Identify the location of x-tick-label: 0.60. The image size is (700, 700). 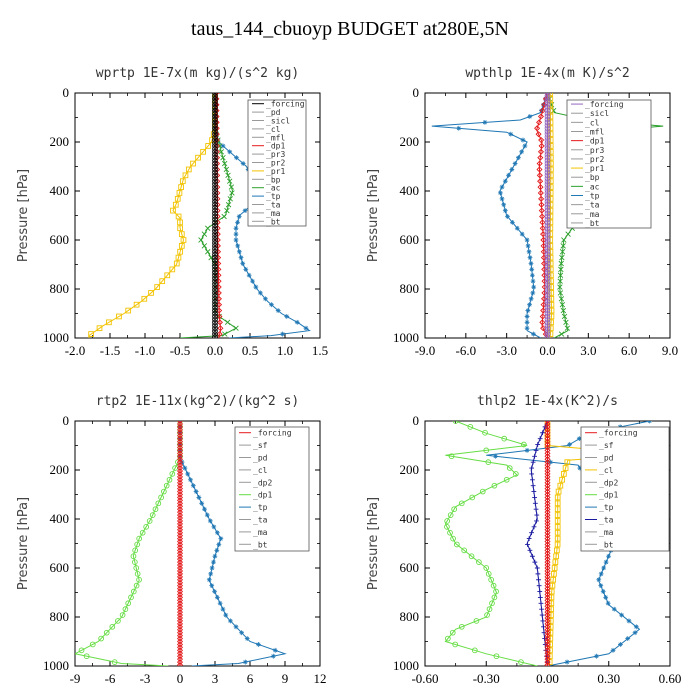
(670, 678).